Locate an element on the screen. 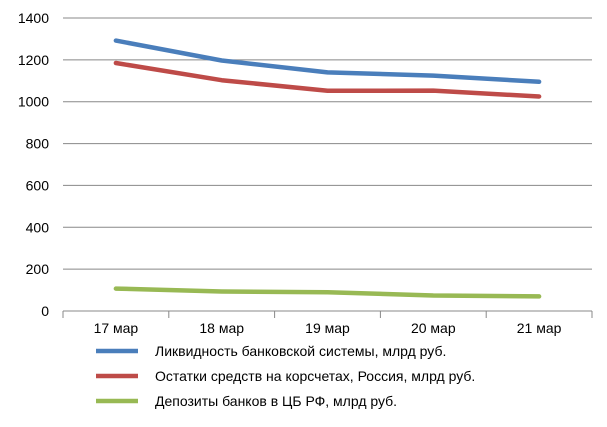  x-axis-ticks: 17 мар 18 мар 19 мар 20 мар 21 мар is located at coordinates (328, 328).